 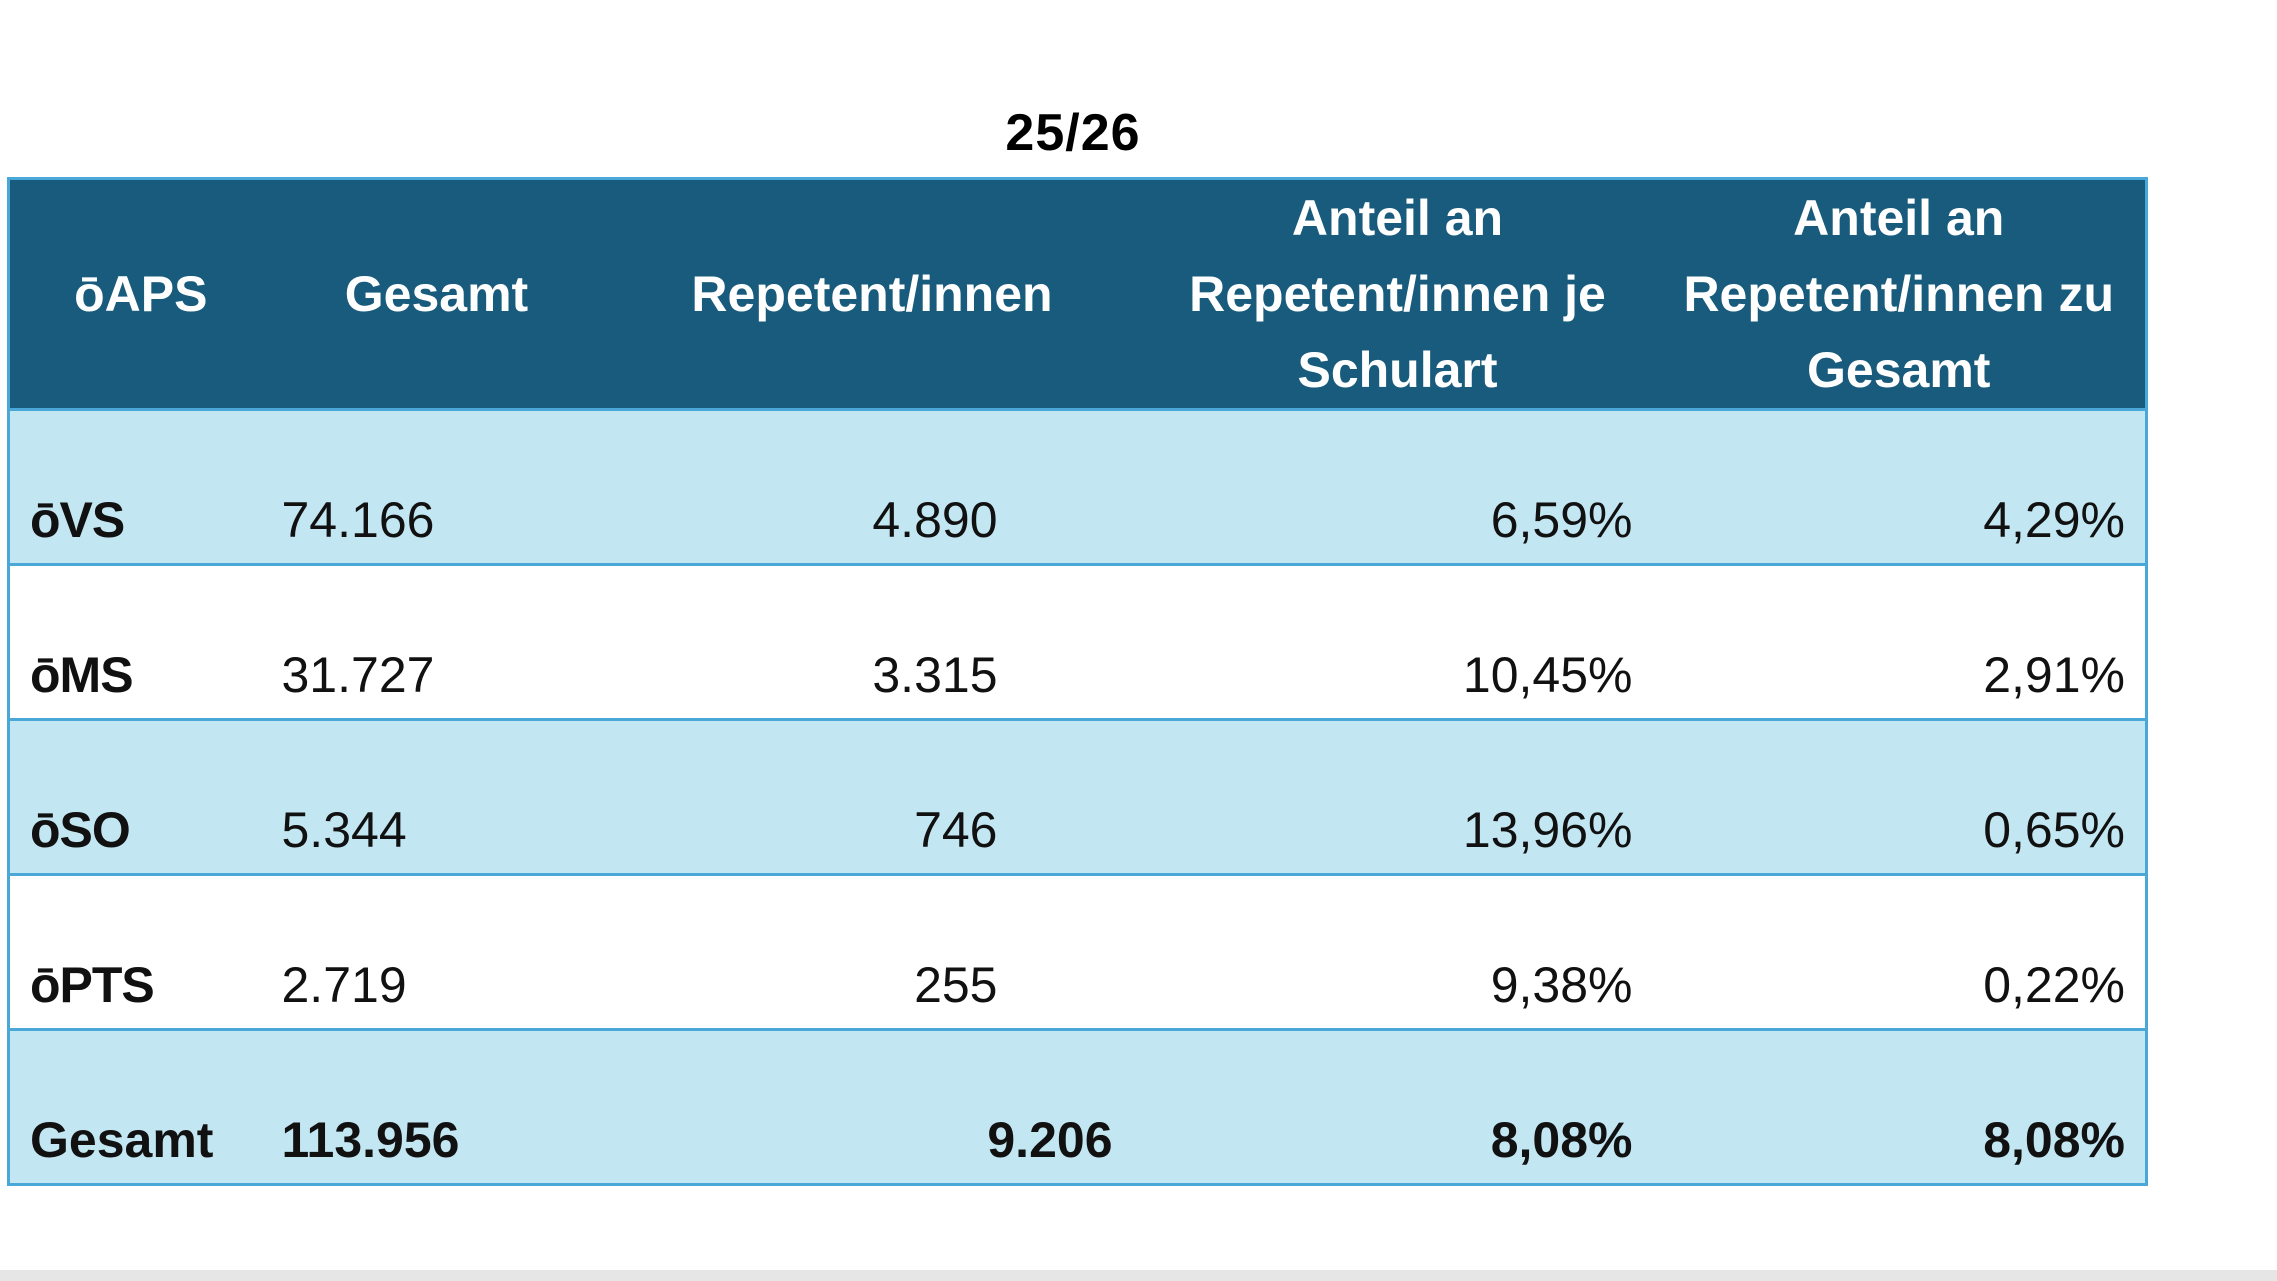 What do you see at coordinates (80, 830) in the screenshot?
I see `row-label: ōSO` at bounding box center [80, 830].